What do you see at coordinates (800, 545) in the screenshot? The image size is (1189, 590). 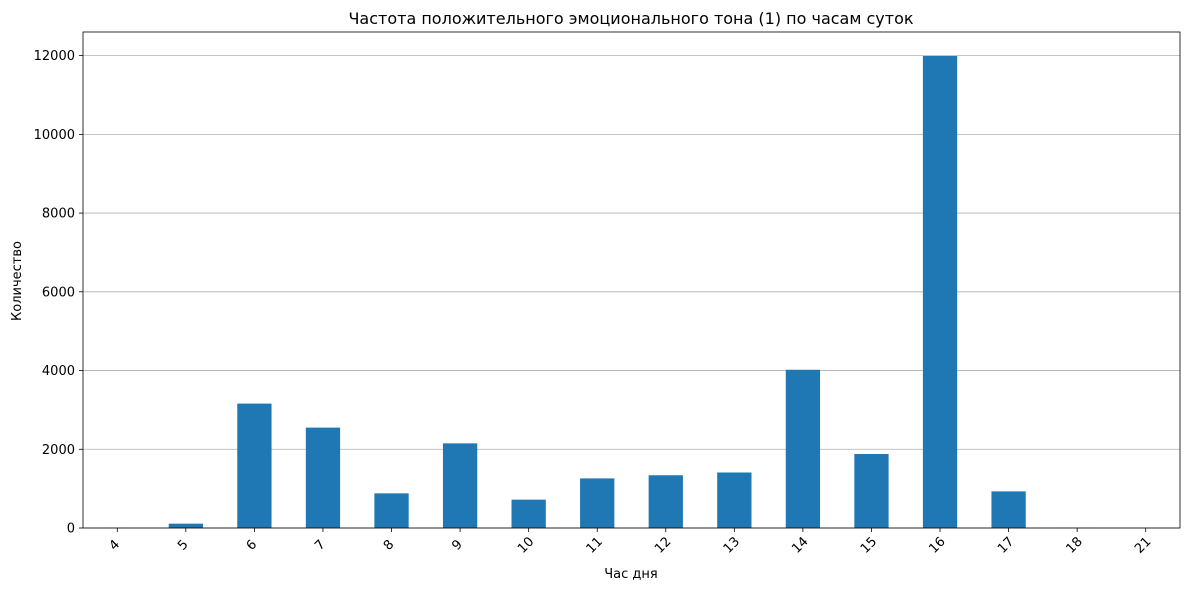 I see `x-tick-label: 14` at bounding box center [800, 545].